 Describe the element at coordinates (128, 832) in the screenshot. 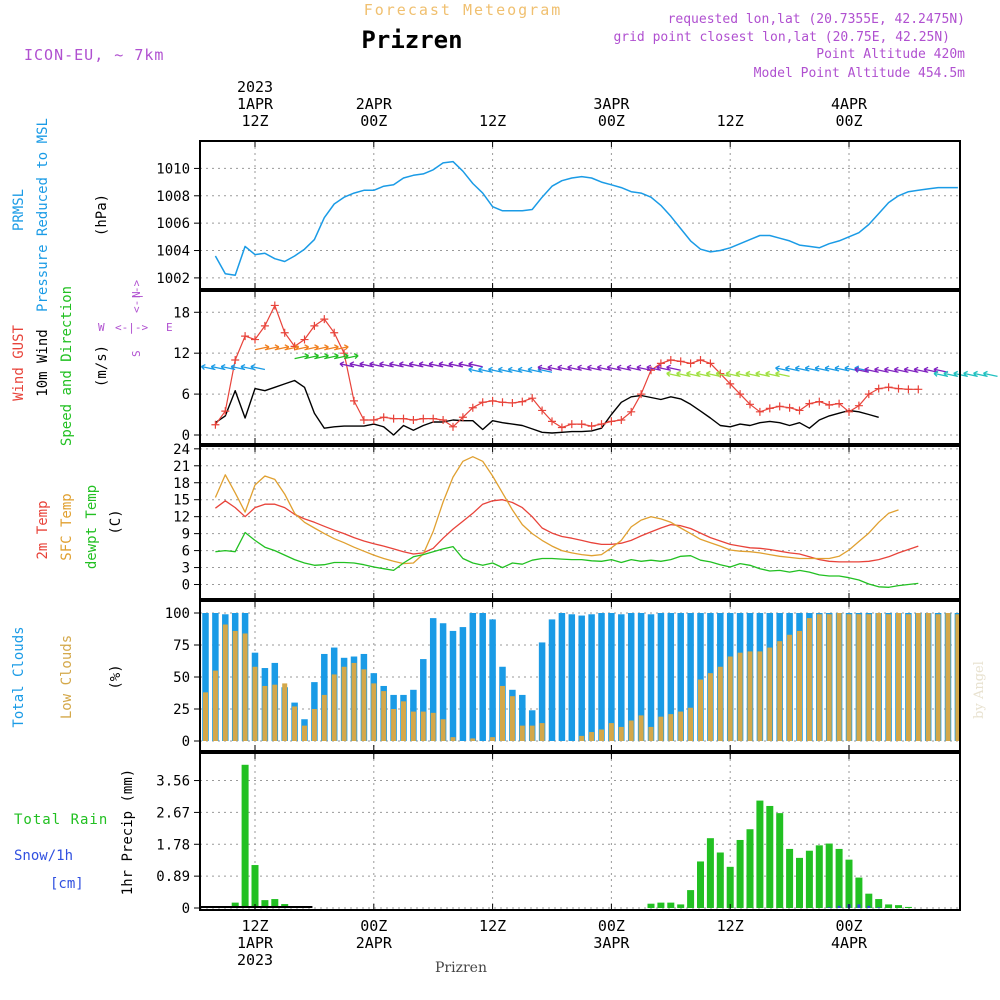

I see `precip-ylabel: 1hr Precip (mm)` at that location.